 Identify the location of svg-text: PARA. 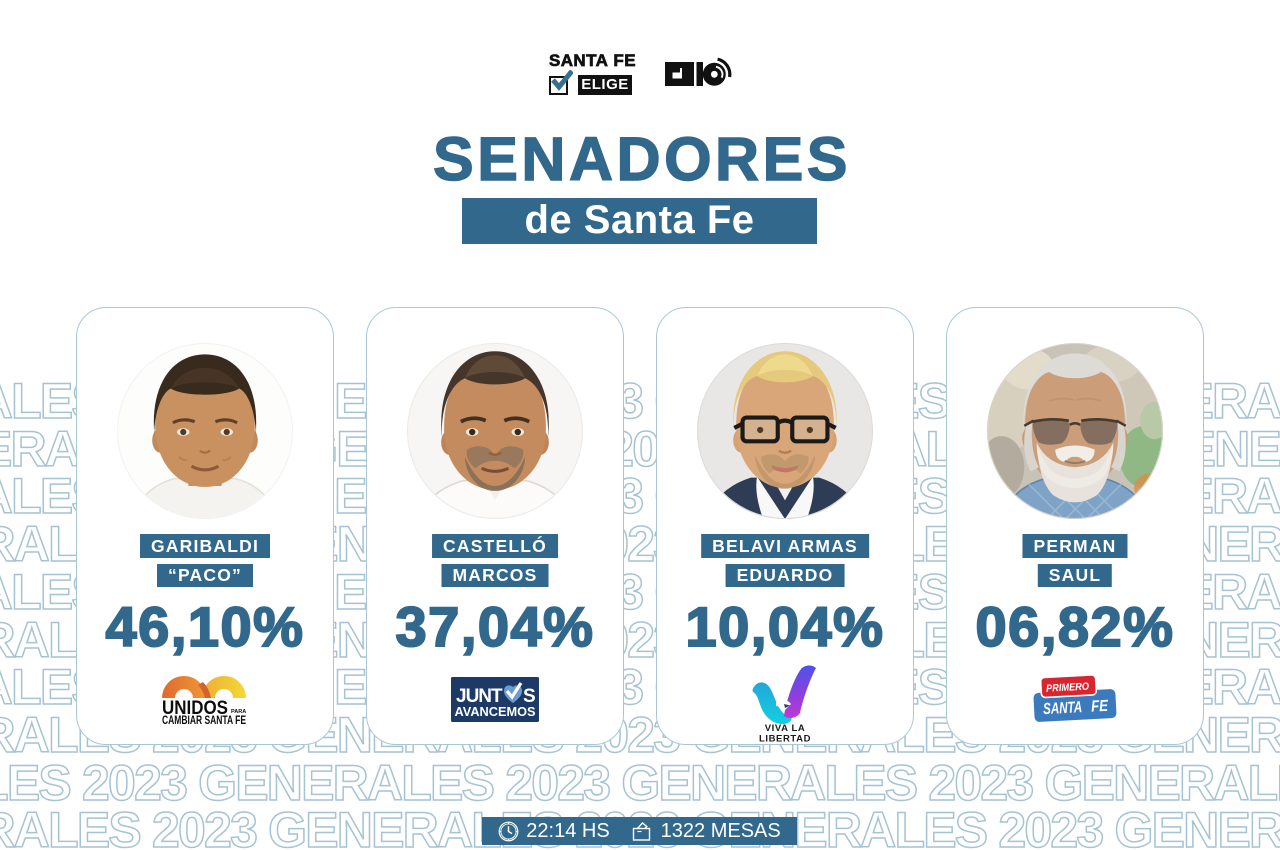
(238, 712).